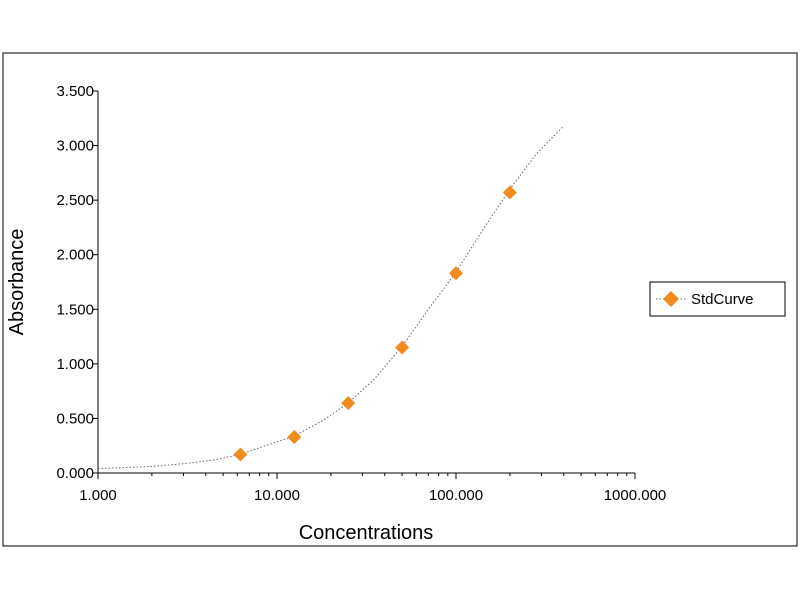 The width and height of the screenshot is (800, 600). Describe the element at coordinates (75, 200) in the screenshot. I see `y-tick-label: 2.500` at that location.